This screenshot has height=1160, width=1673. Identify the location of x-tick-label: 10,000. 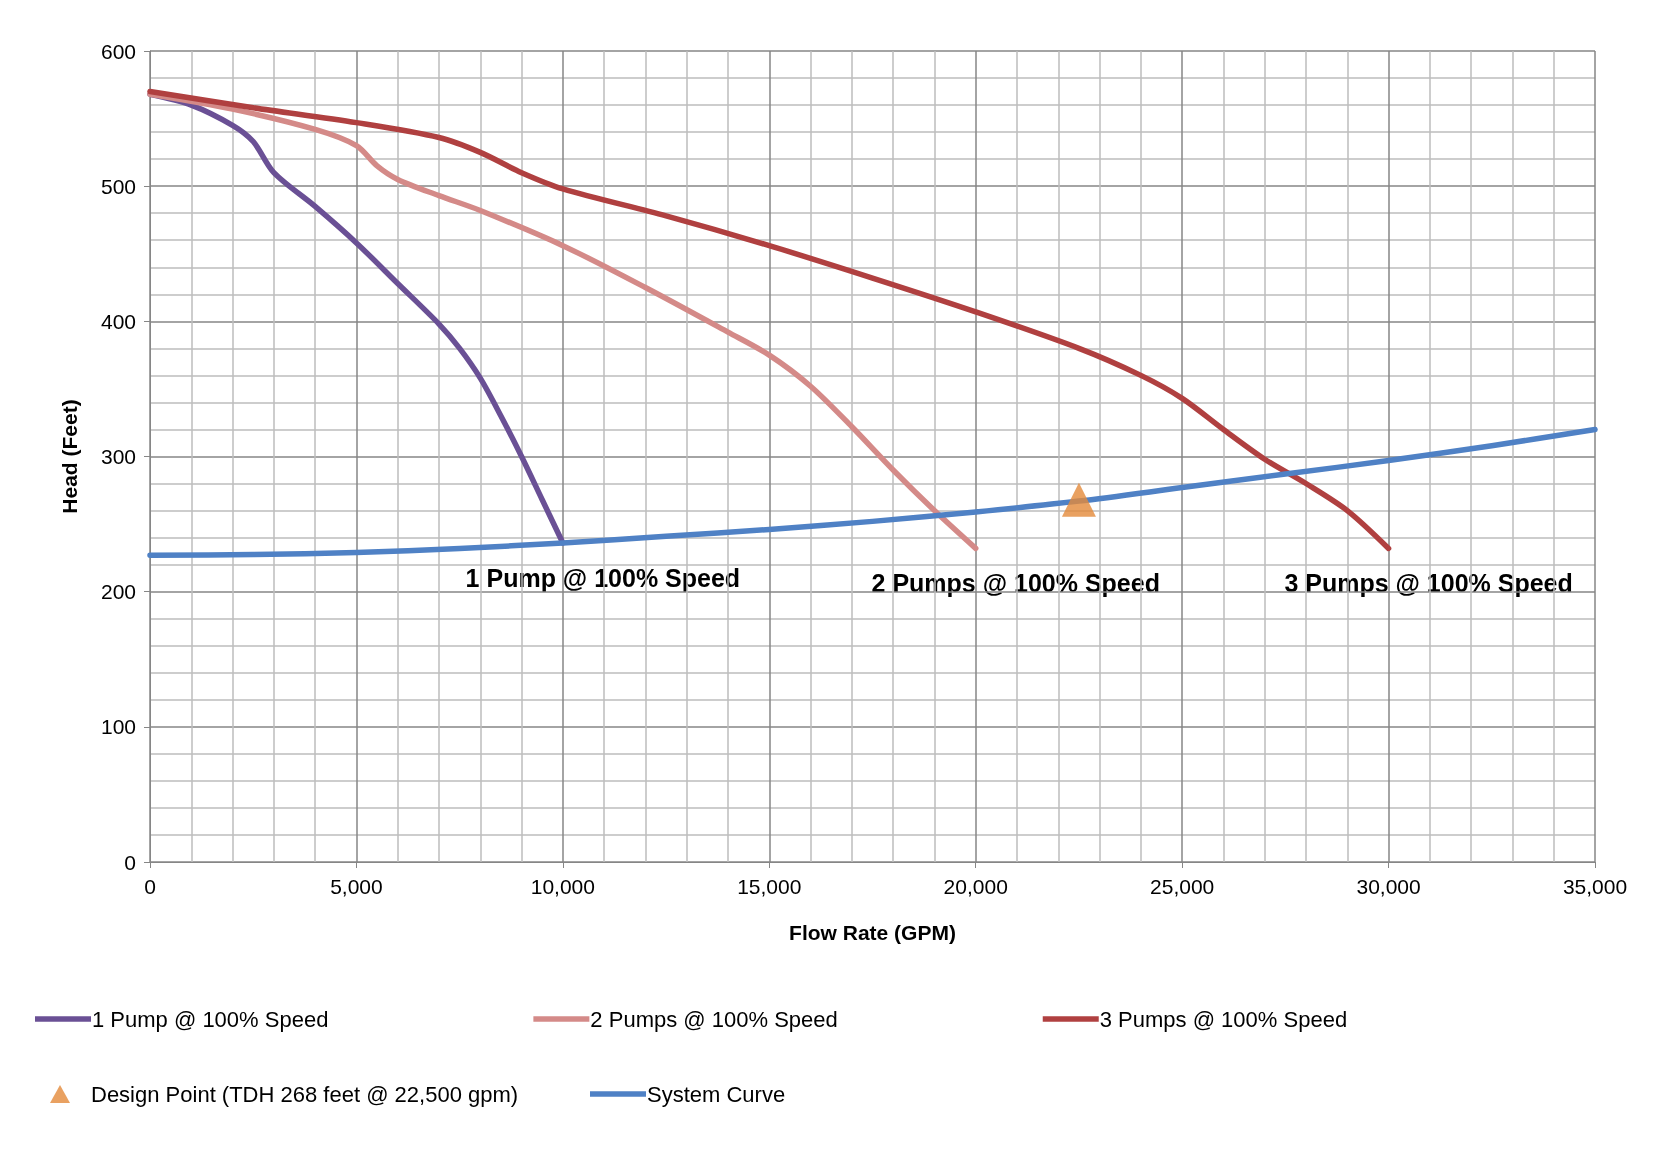
(562, 886).